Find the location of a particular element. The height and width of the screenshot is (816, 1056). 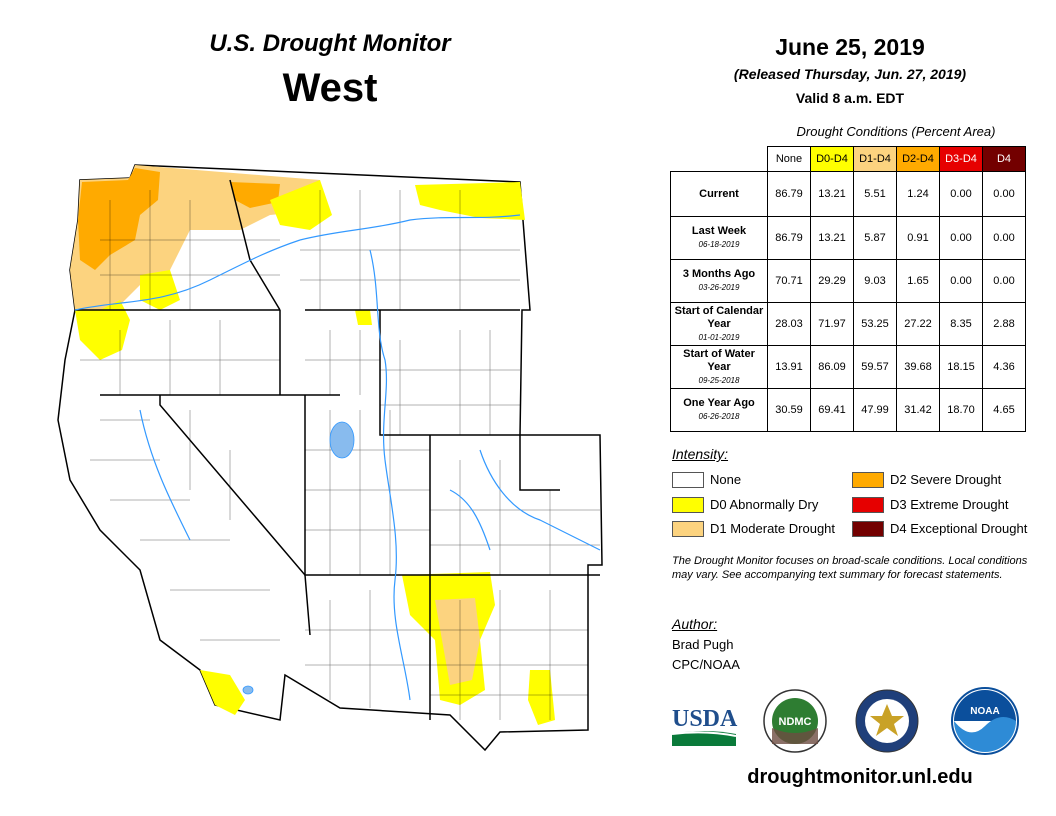

d2-area-washington is located at coordinates (119, 219).